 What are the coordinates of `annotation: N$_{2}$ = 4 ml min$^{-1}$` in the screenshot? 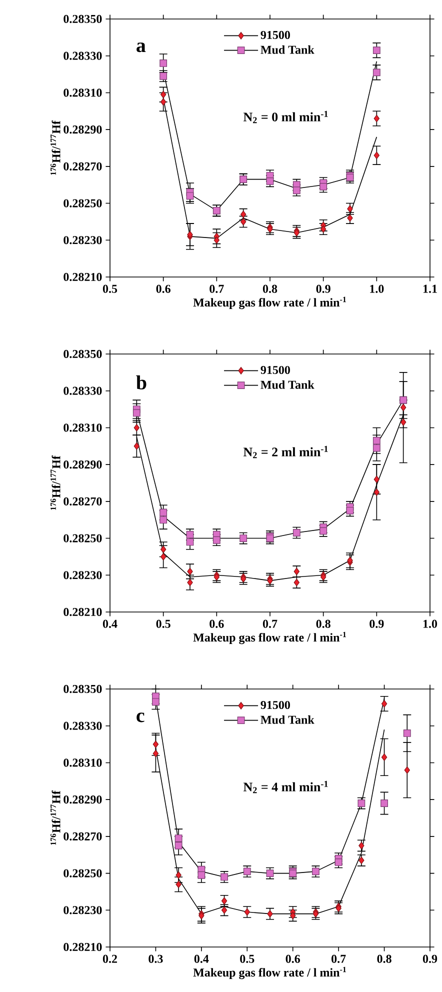 It's located at (285, 787).